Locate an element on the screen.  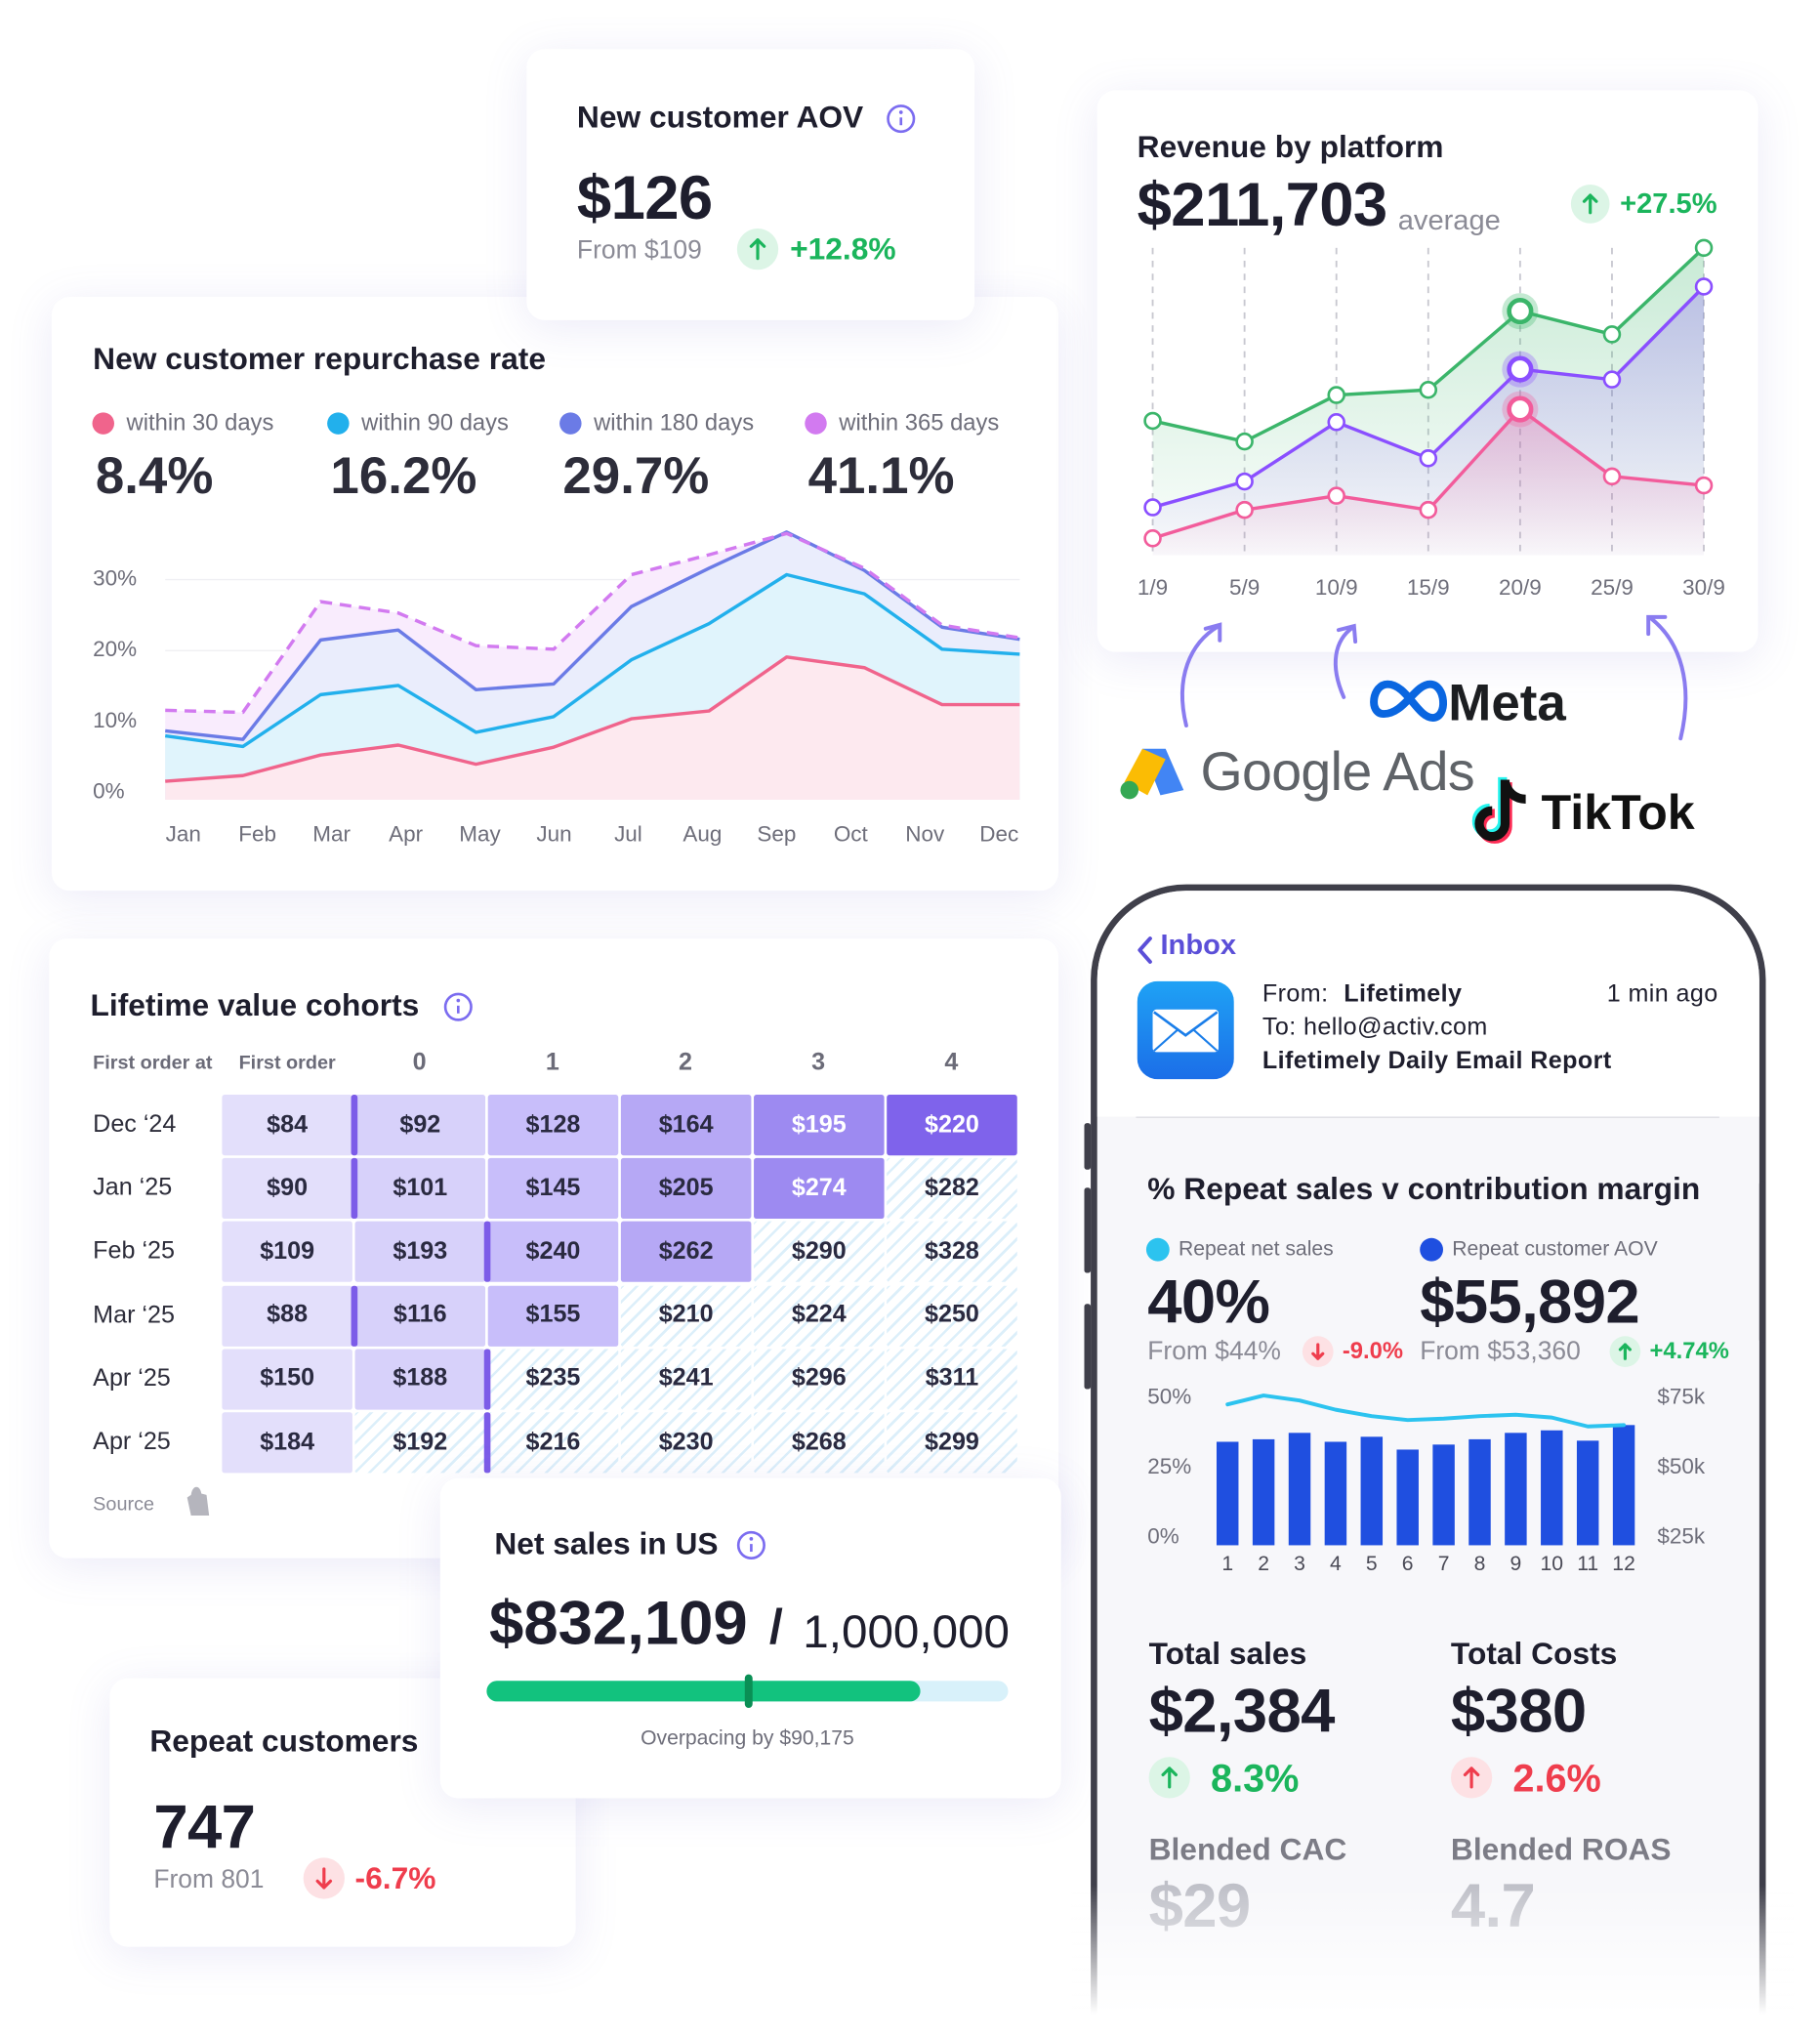
cohort-cell: $101 is located at coordinates (420, 1189).